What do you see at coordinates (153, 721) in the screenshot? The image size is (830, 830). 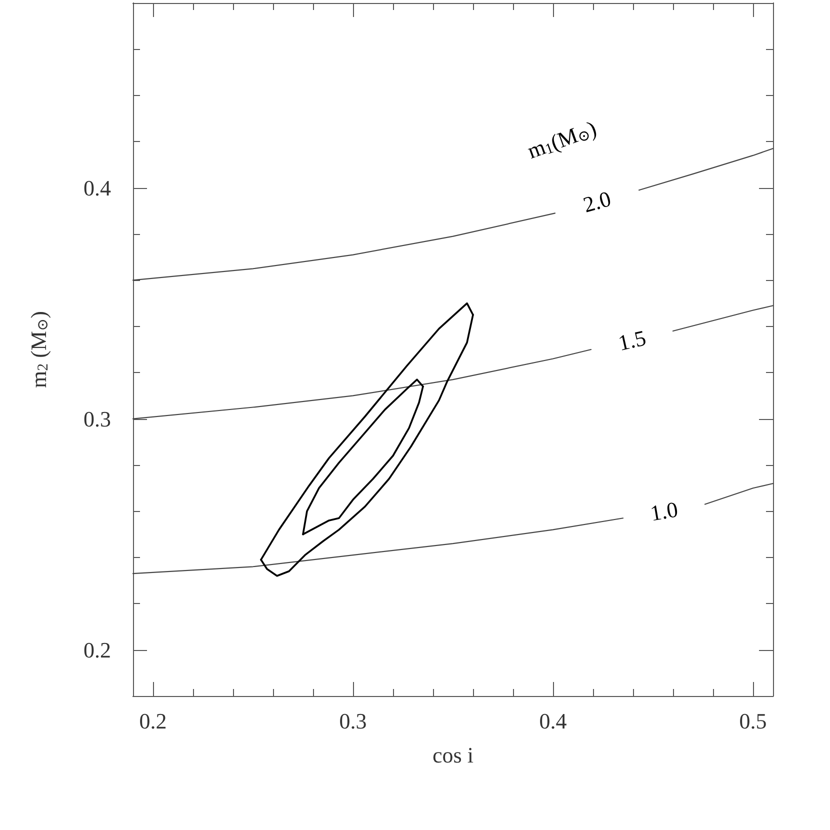 I see `x-tick-label: 0.2` at bounding box center [153, 721].